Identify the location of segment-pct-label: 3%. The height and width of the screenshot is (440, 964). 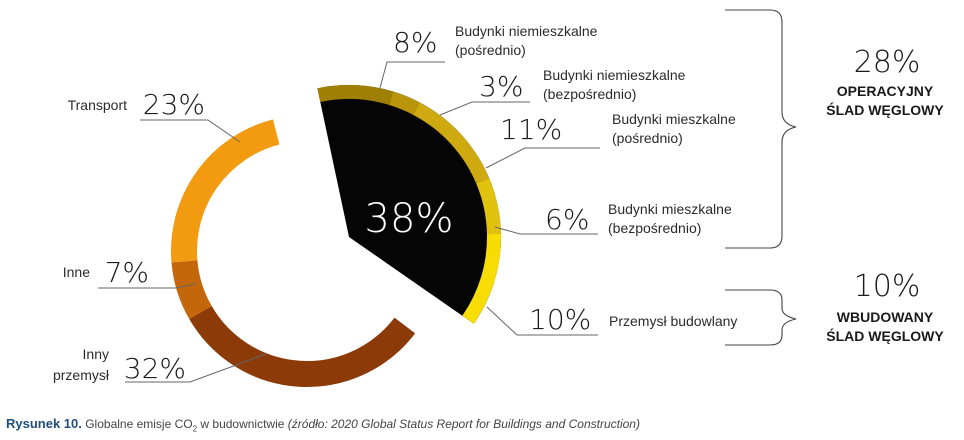
(501, 86).